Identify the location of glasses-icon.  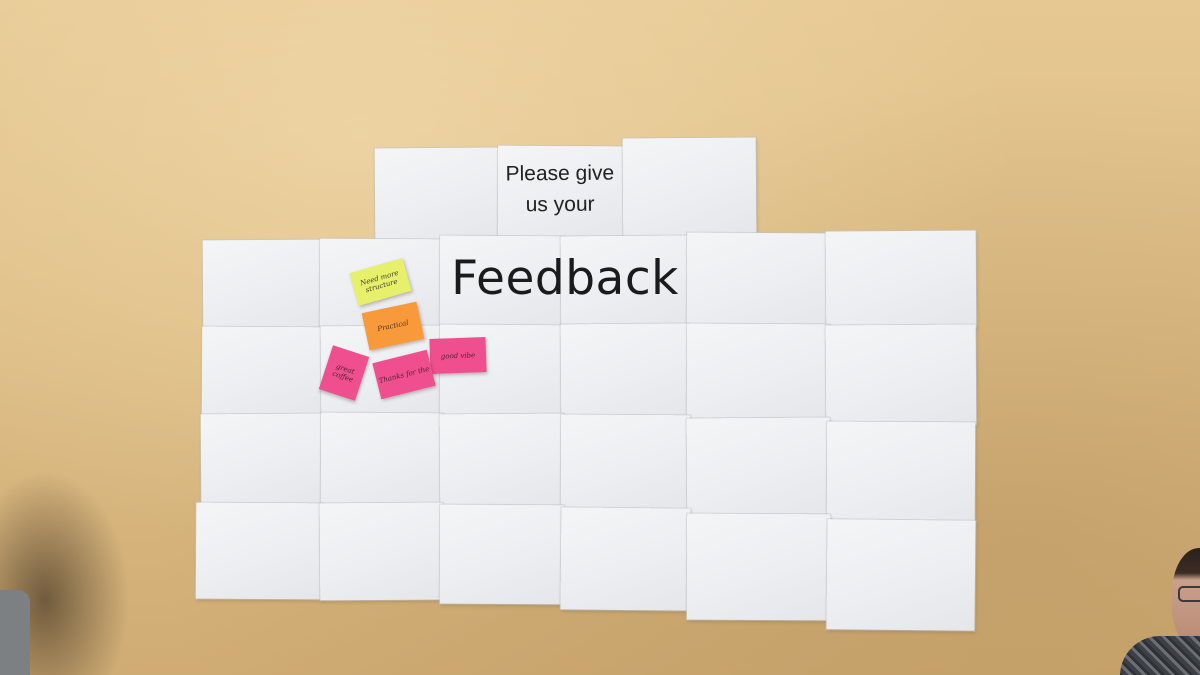
(1189, 594).